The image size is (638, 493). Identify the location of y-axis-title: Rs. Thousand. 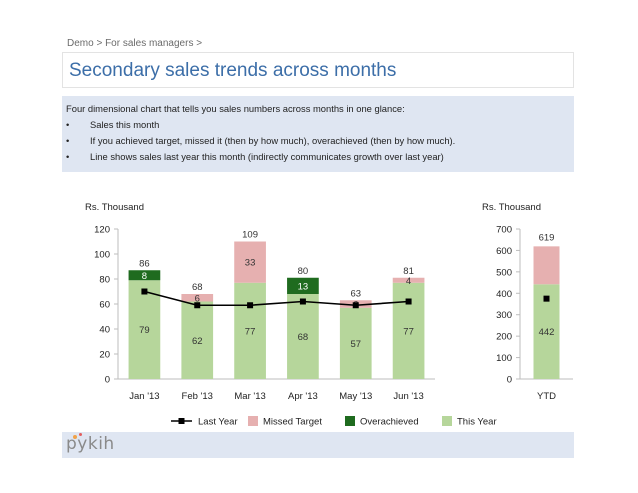
(114, 207).